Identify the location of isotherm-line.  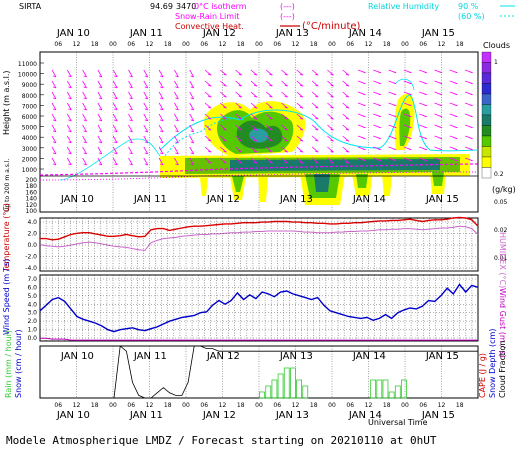
(259, 169).